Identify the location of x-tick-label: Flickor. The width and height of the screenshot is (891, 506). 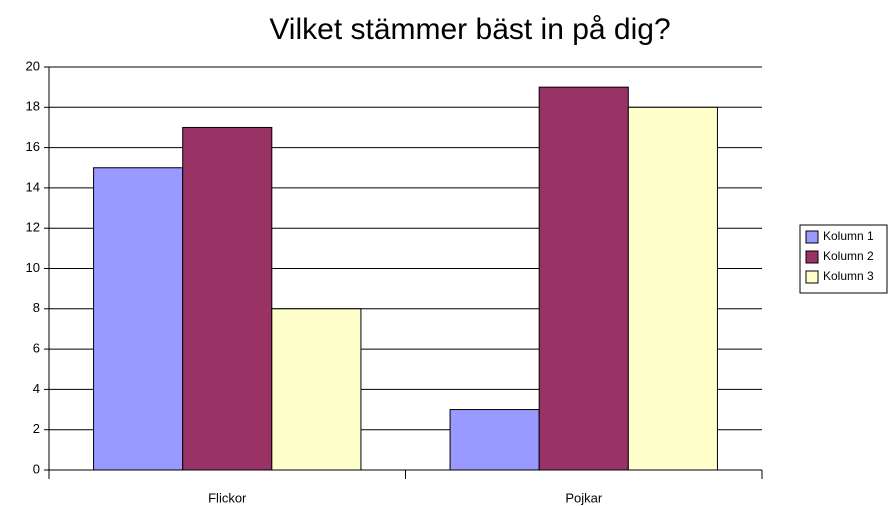
(227, 497).